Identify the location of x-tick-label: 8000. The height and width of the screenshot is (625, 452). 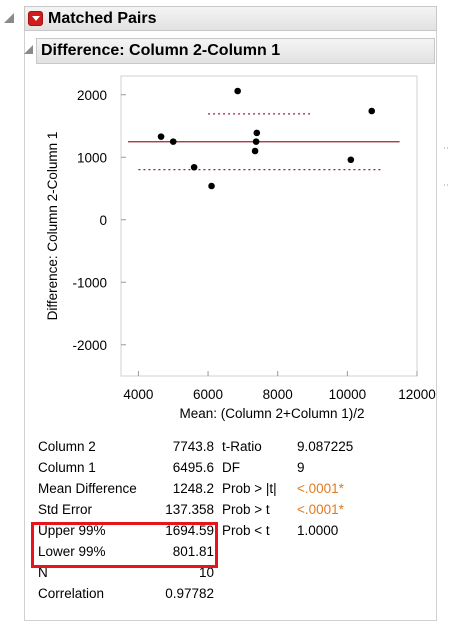
(278, 394).